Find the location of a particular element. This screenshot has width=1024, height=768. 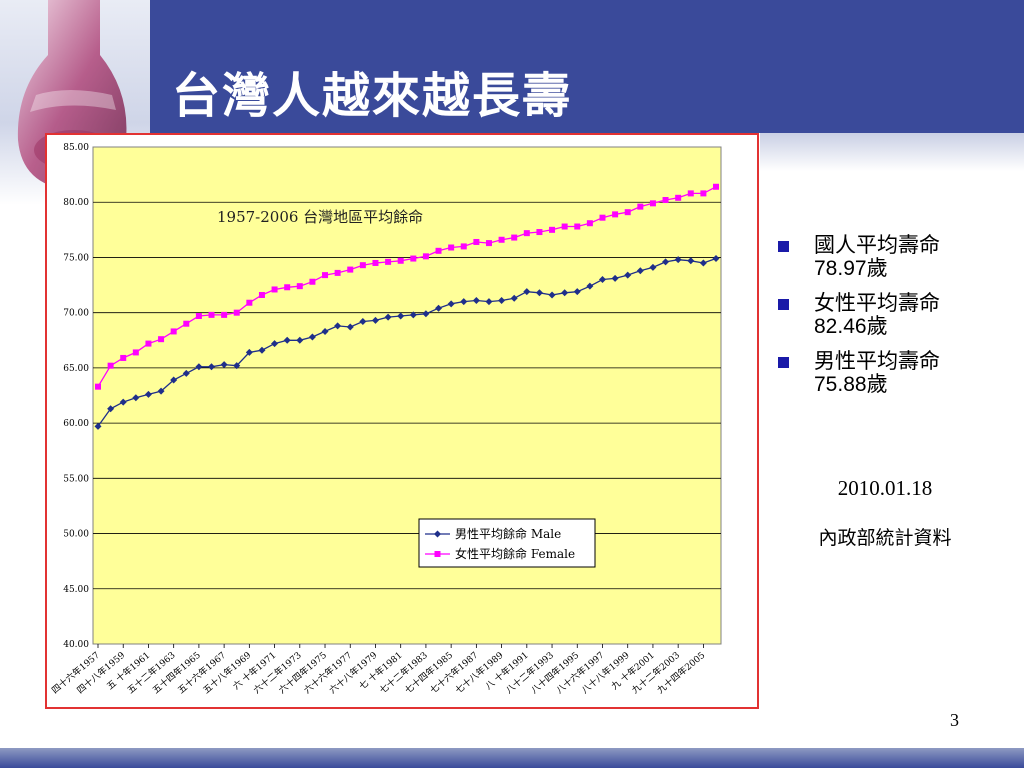

y-tick-label: 45.00 is located at coordinates (76, 590).